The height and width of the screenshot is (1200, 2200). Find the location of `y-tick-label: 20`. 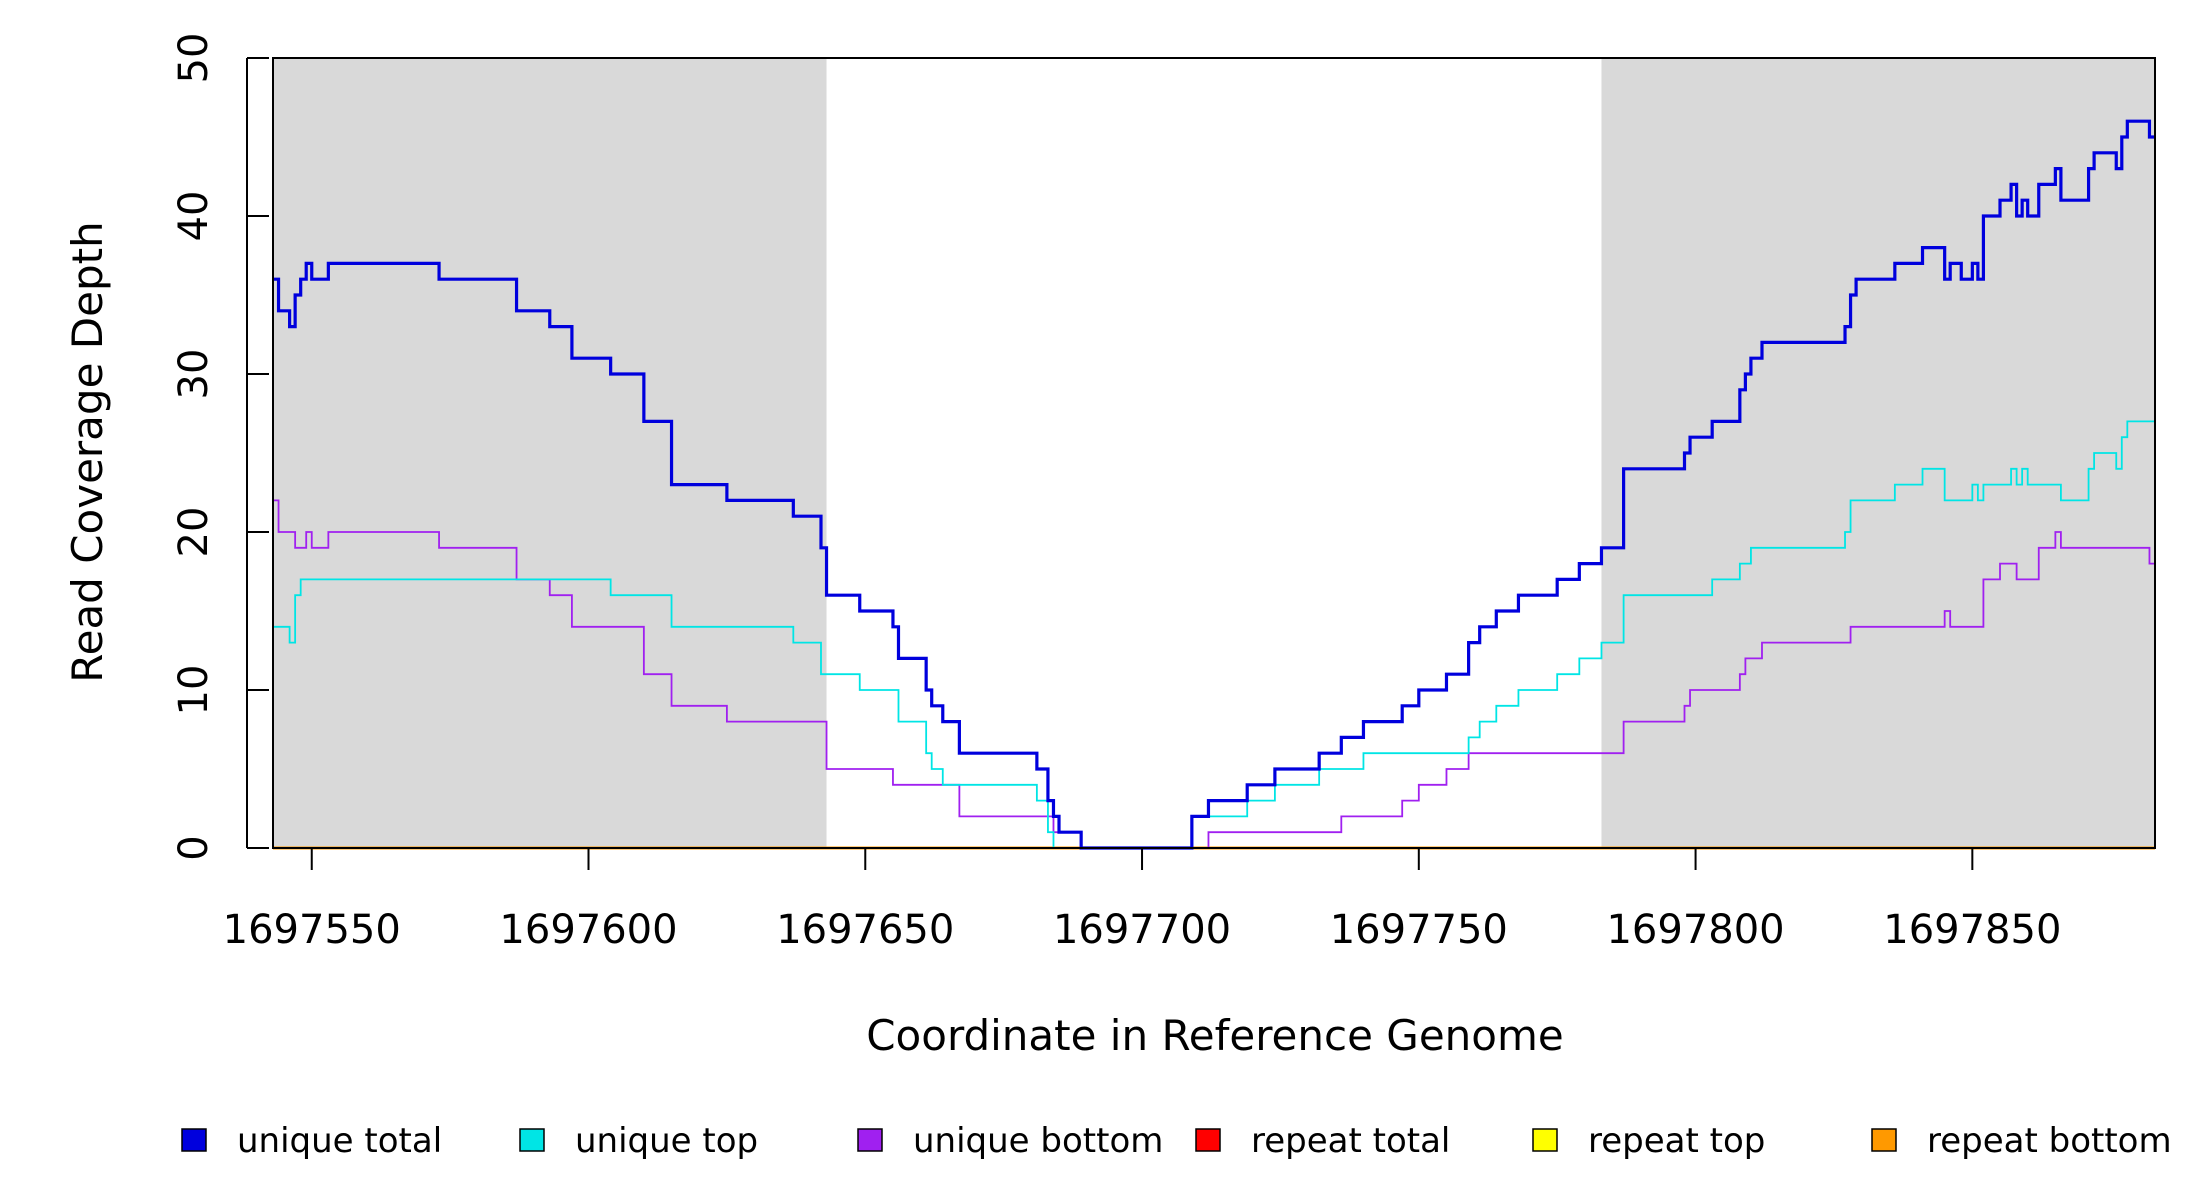

y-tick-label: 20 is located at coordinates (194, 532).